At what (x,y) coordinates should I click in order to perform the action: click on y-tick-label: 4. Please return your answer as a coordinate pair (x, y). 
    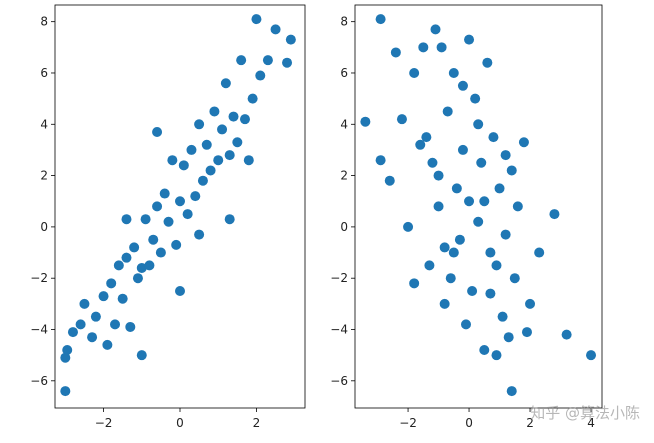
    Looking at the image, I should click on (344, 124).